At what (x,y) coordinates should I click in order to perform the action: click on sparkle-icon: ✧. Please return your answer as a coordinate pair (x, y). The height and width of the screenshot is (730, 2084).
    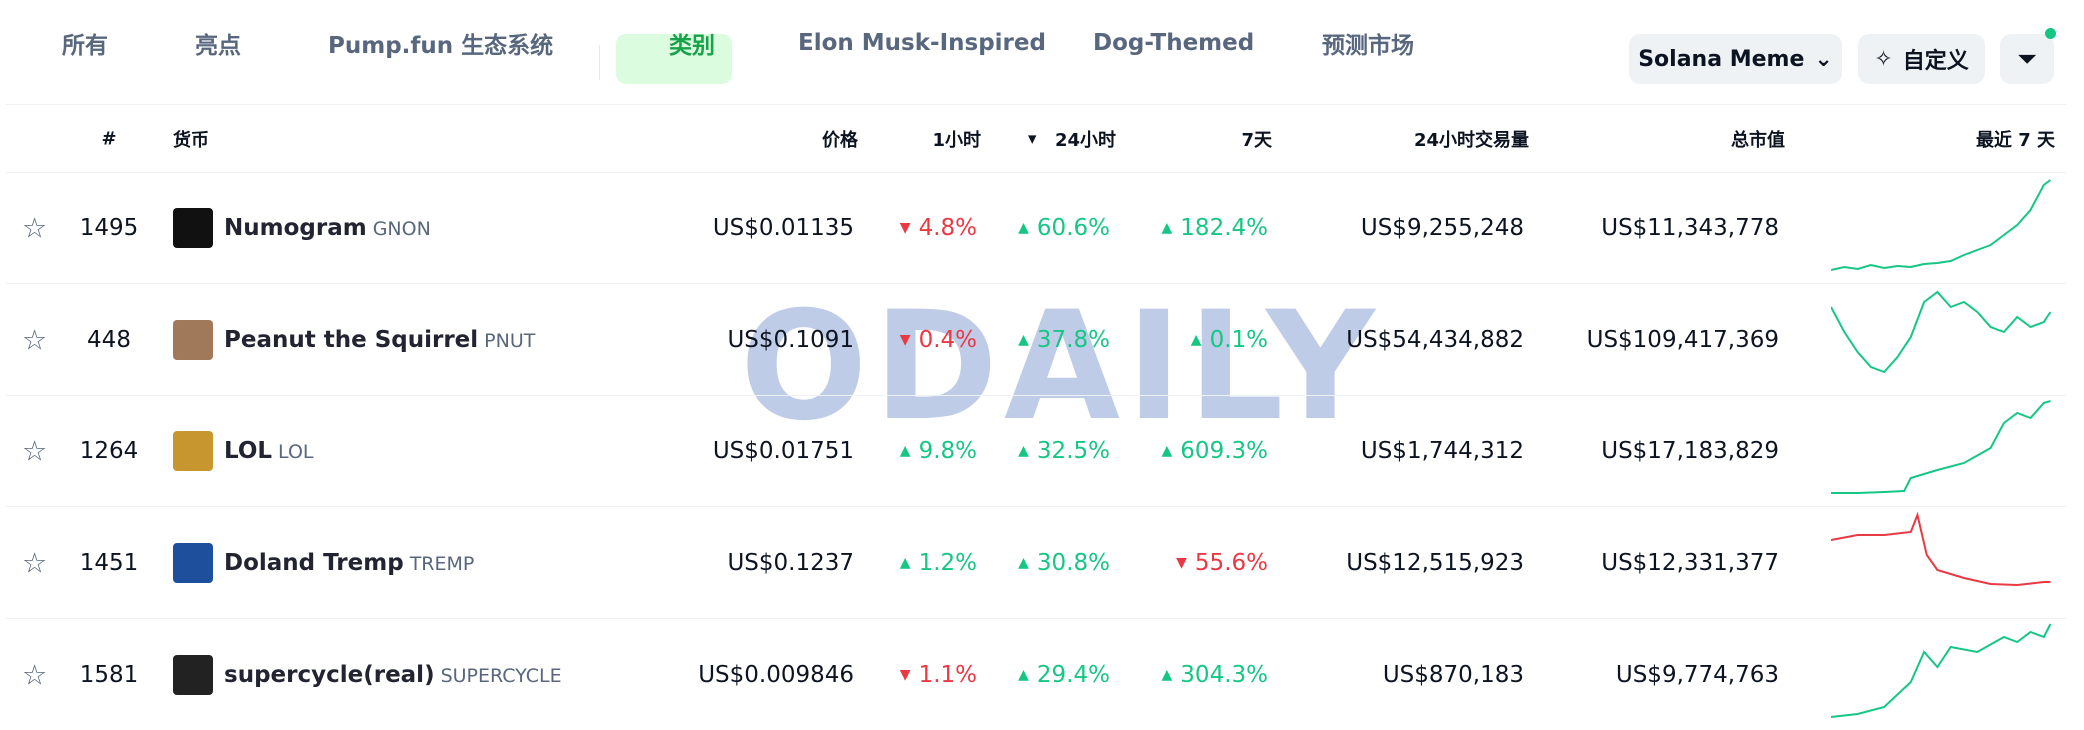
    Looking at the image, I should click on (1883, 59).